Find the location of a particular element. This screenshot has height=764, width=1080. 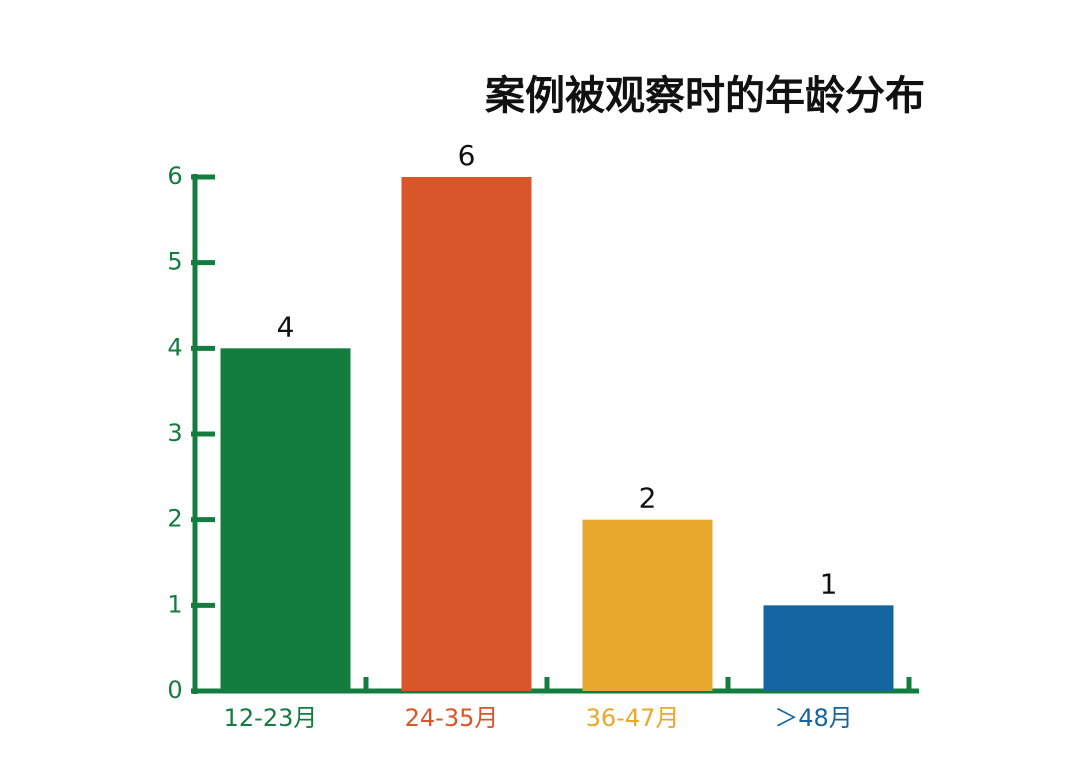

data-label: 1 is located at coordinates (829, 583).